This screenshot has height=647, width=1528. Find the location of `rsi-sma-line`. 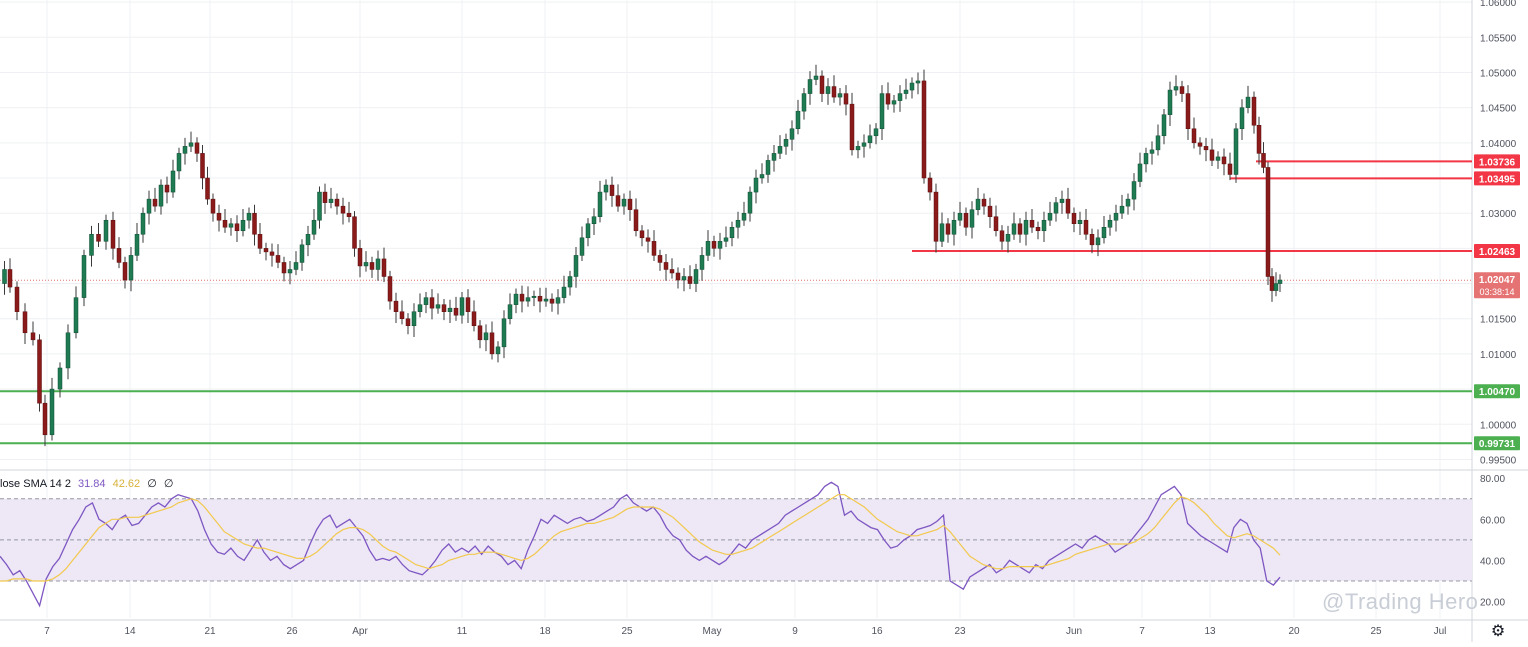

rsi-sma-line is located at coordinates (640, 538).